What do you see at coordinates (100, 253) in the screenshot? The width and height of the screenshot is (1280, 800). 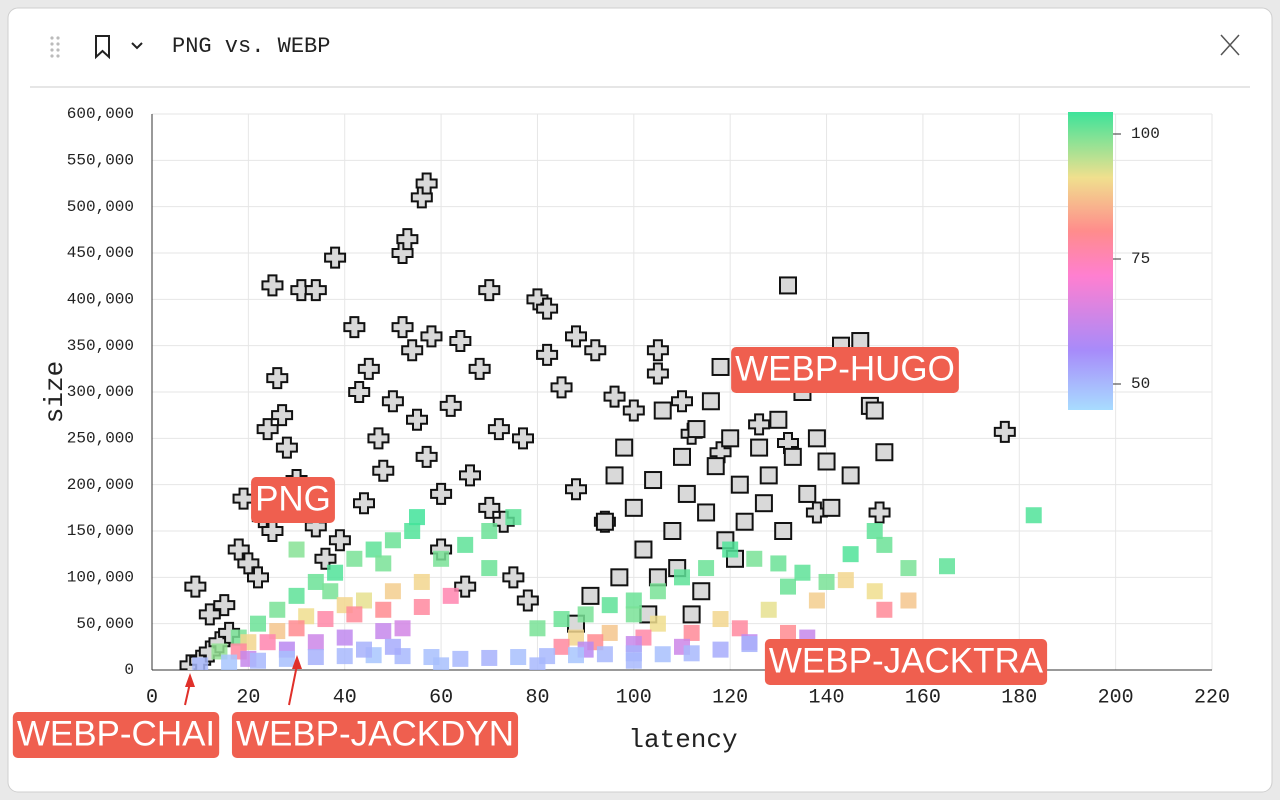 I see `y-tick-label: 450,000` at bounding box center [100, 253].